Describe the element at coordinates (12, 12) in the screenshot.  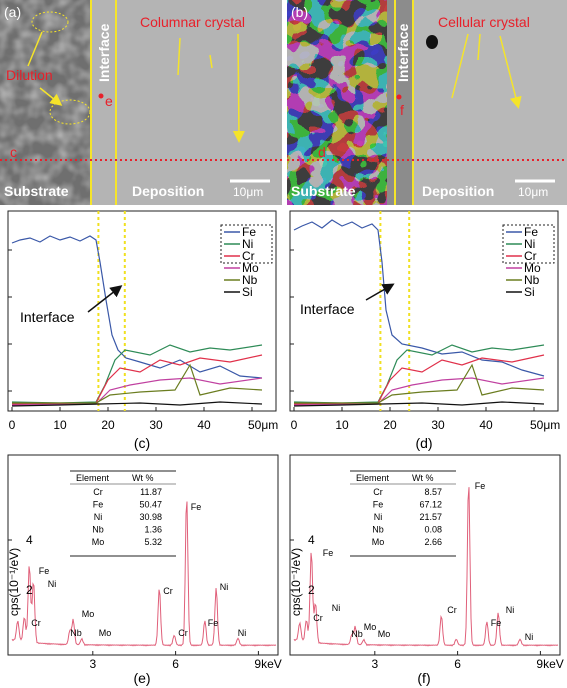
I see `panel-label: (a)` at that location.